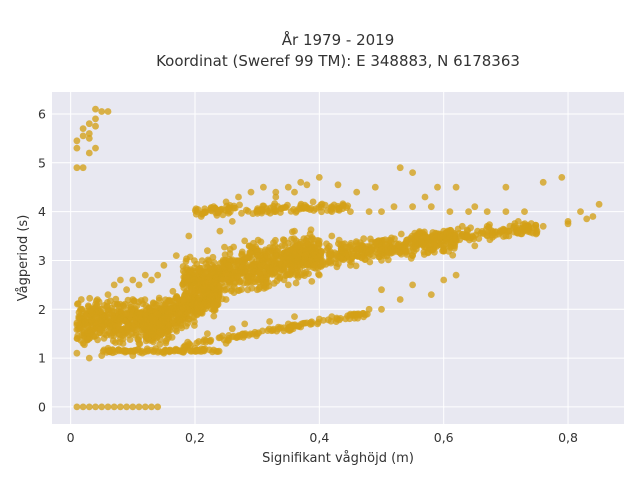  I want to click on x-tick-label: 0, so click(71, 437).